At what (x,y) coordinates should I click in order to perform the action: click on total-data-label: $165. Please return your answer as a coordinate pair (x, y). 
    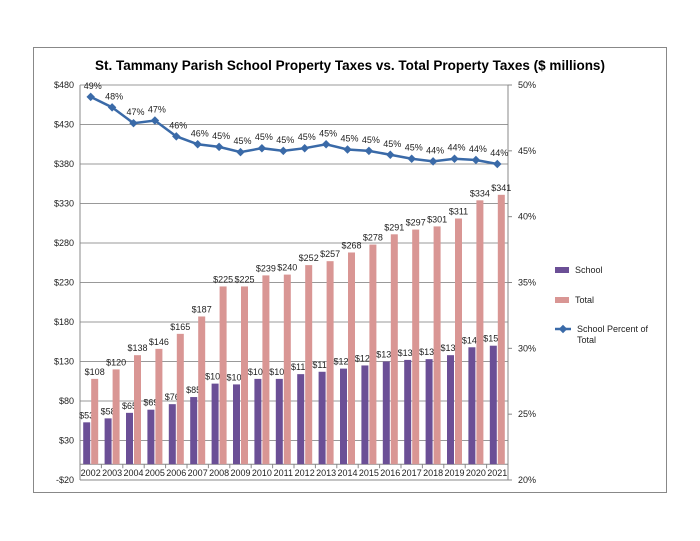
    Looking at the image, I should click on (180, 327).